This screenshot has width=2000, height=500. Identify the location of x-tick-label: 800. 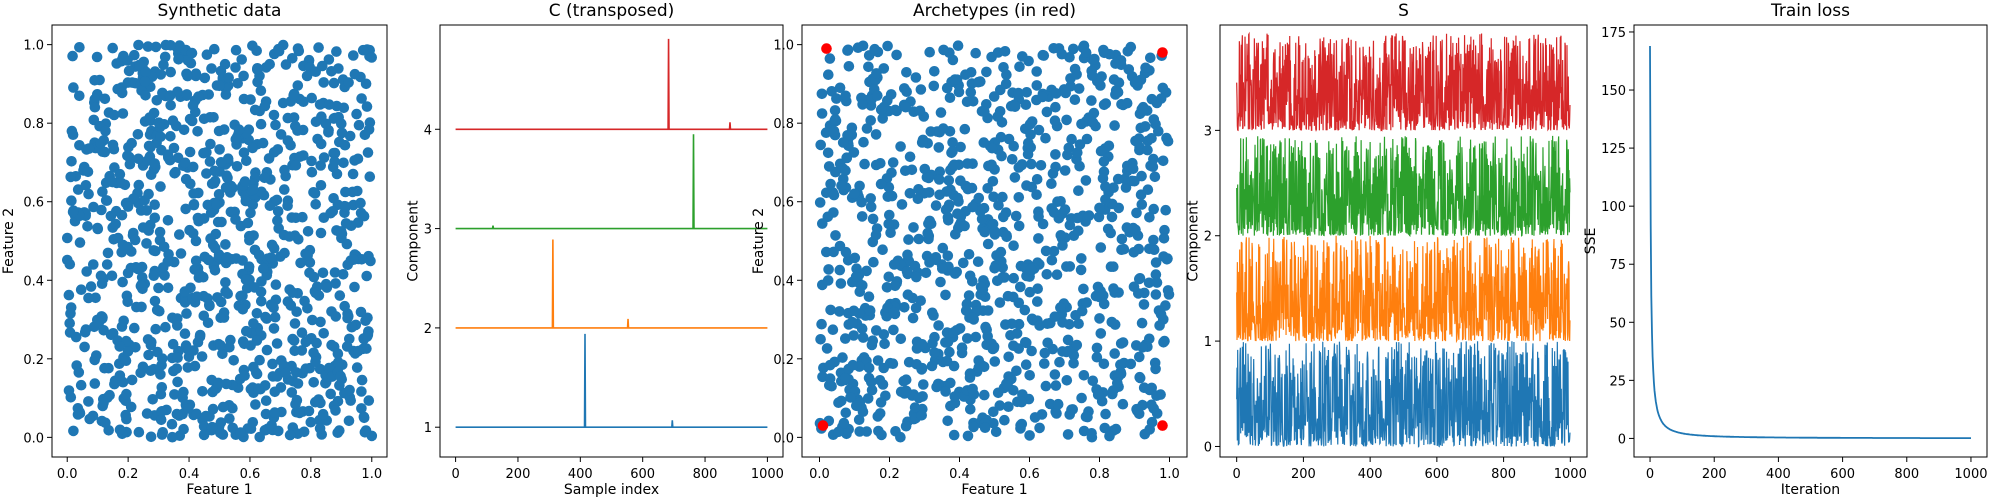
(705, 474).